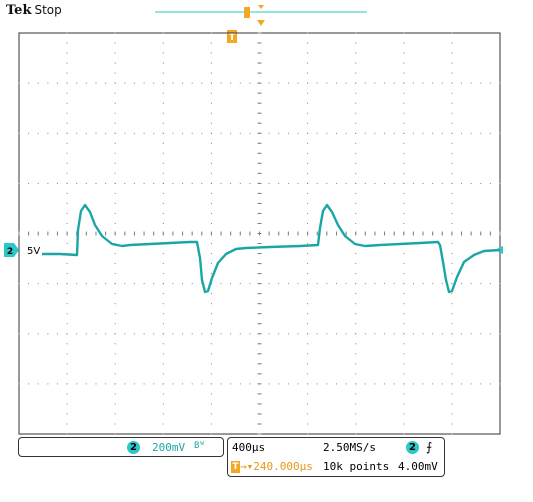 This screenshot has height=502, width=533. I want to click on sample-rate: 2.50MS/s, so click(349, 447).